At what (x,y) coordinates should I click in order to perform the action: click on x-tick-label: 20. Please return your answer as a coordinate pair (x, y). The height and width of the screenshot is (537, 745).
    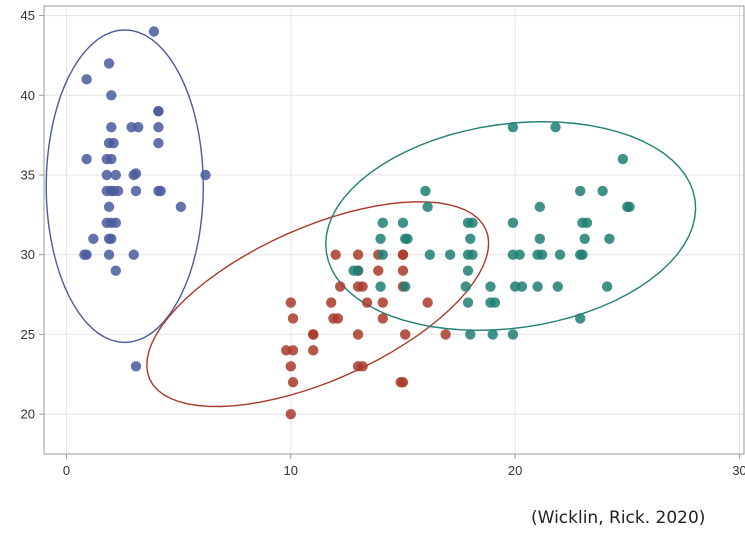
    Looking at the image, I should click on (515, 470).